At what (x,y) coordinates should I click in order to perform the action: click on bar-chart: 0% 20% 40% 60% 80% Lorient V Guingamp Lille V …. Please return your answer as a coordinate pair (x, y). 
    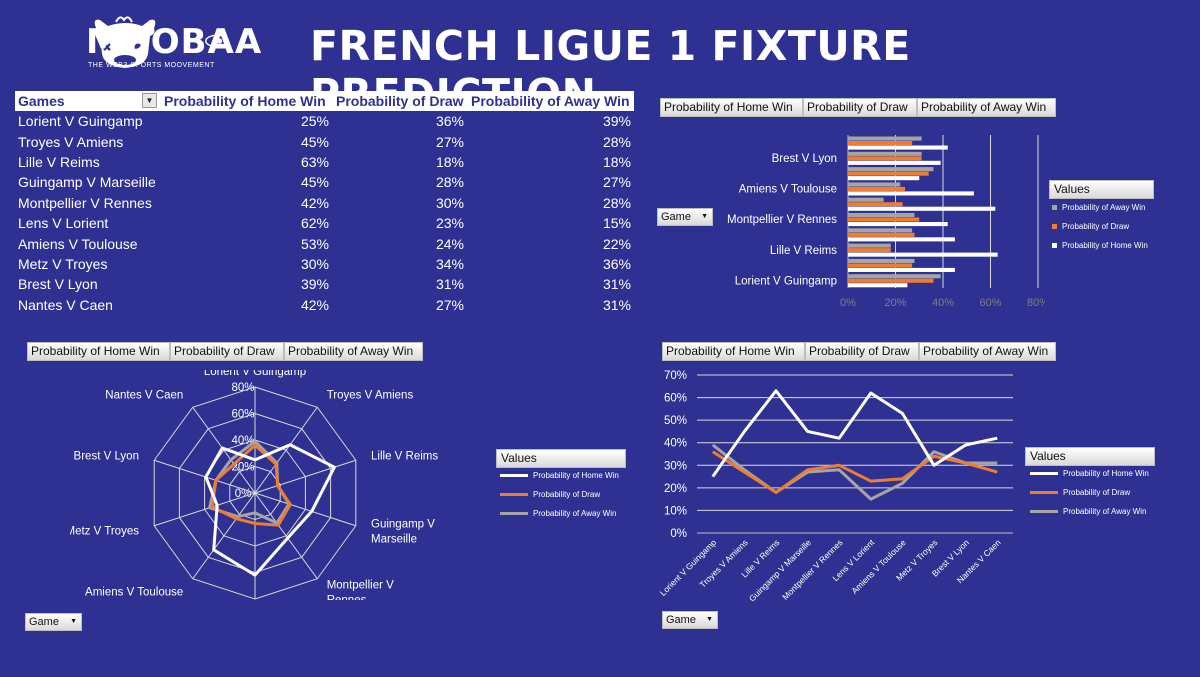
    Looking at the image, I should click on (886, 222).